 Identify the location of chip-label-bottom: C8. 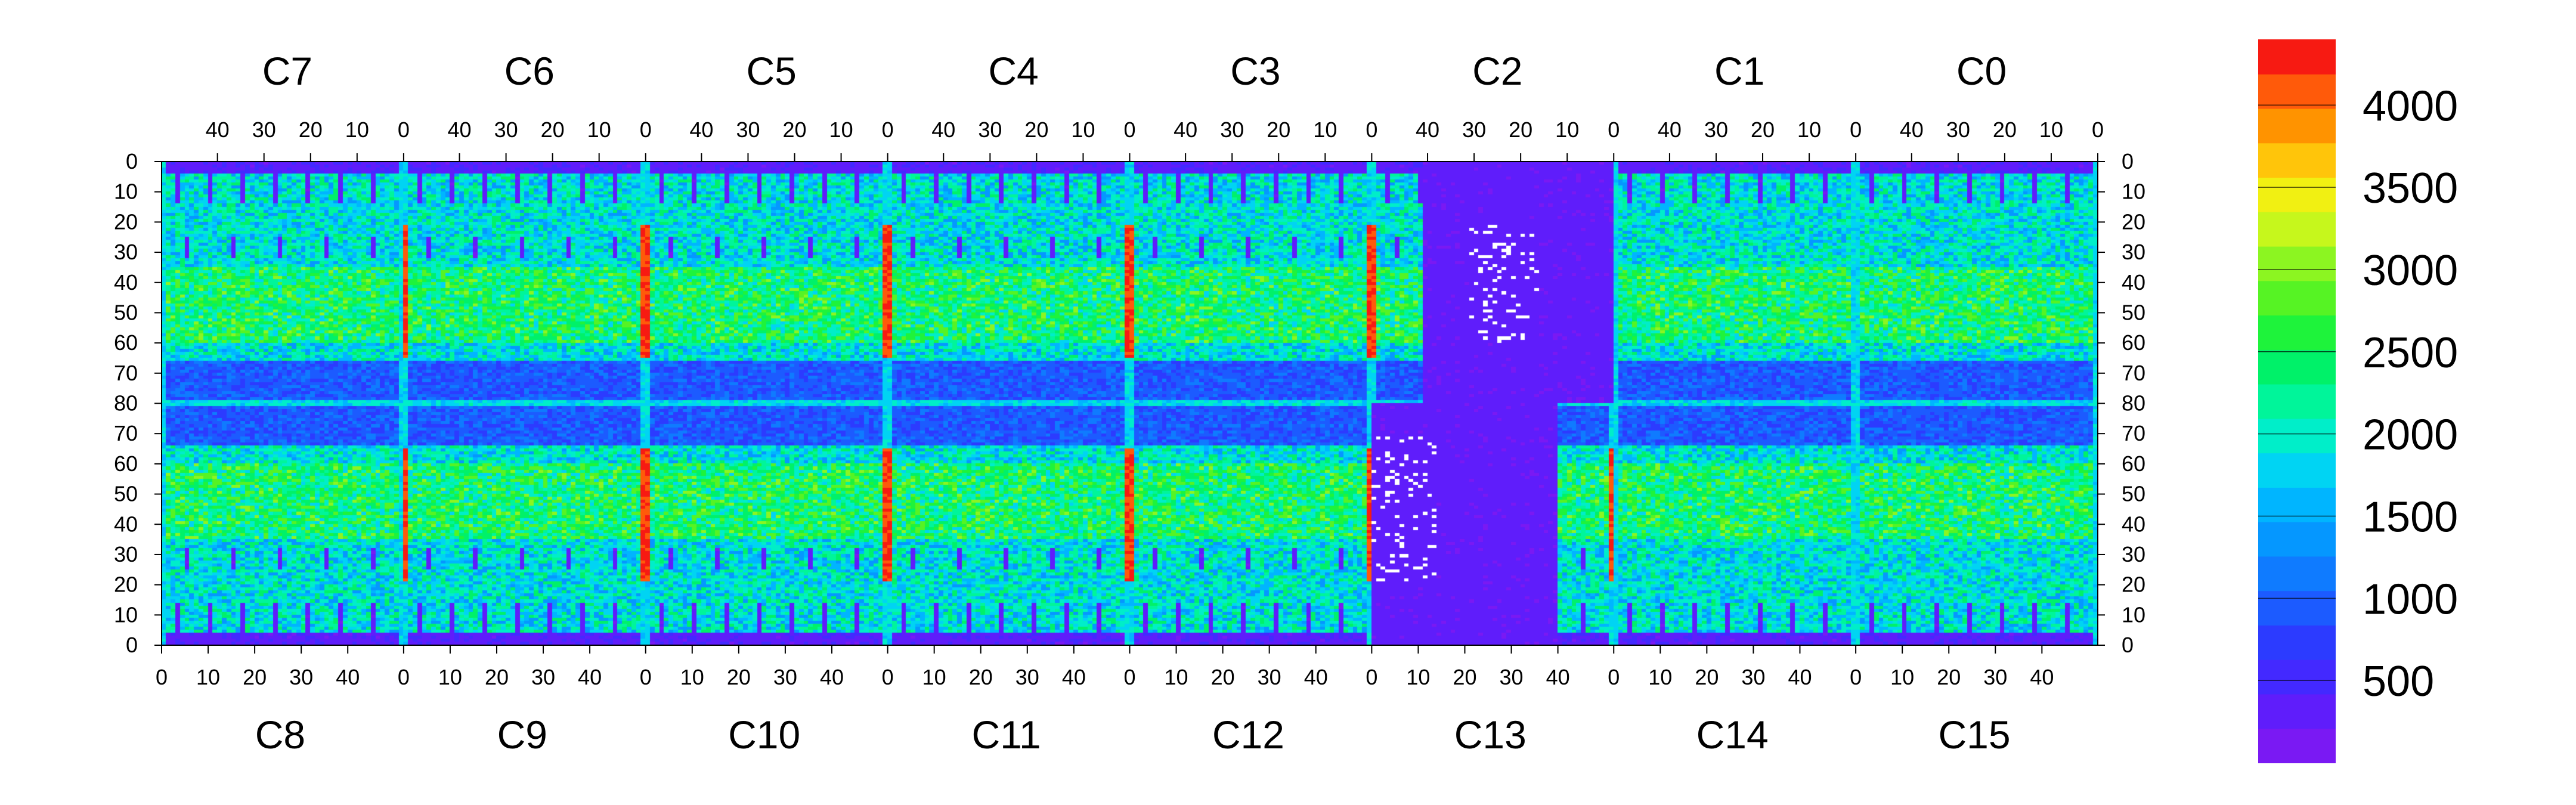
(280, 735).